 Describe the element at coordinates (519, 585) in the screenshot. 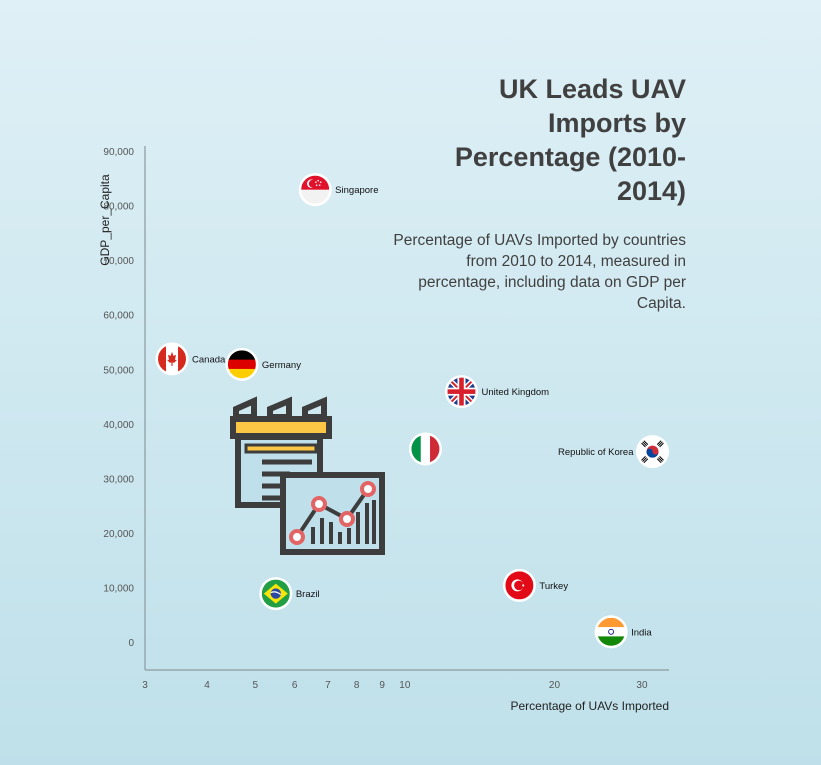

I see `turkey-flag-icon` at that location.